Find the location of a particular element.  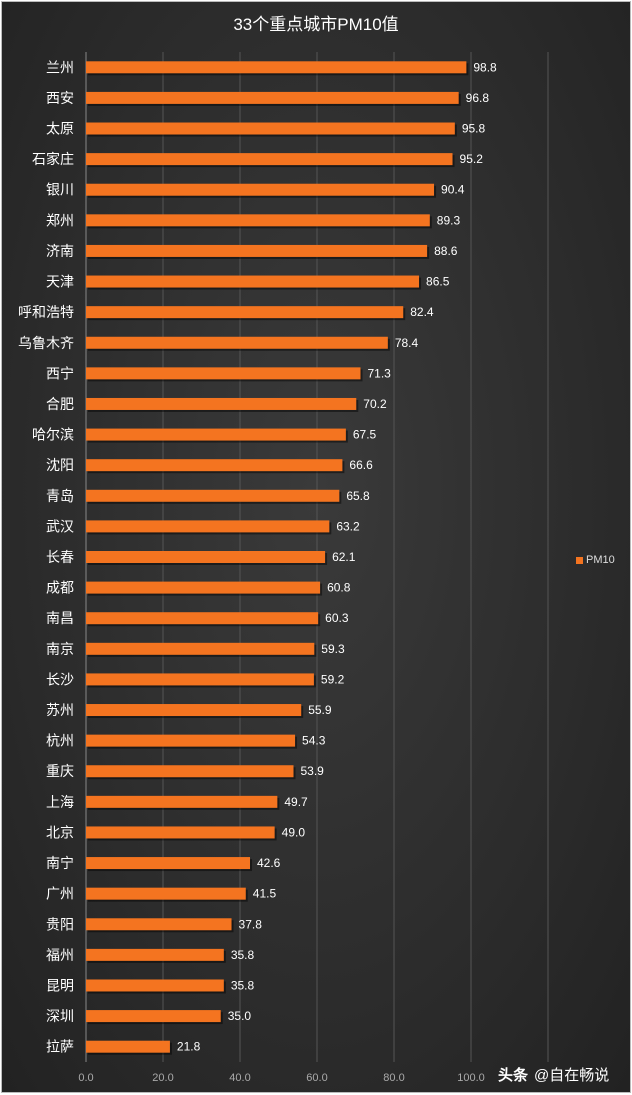

x-tick-label: 80.0 is located at coordinates (393, 1078).